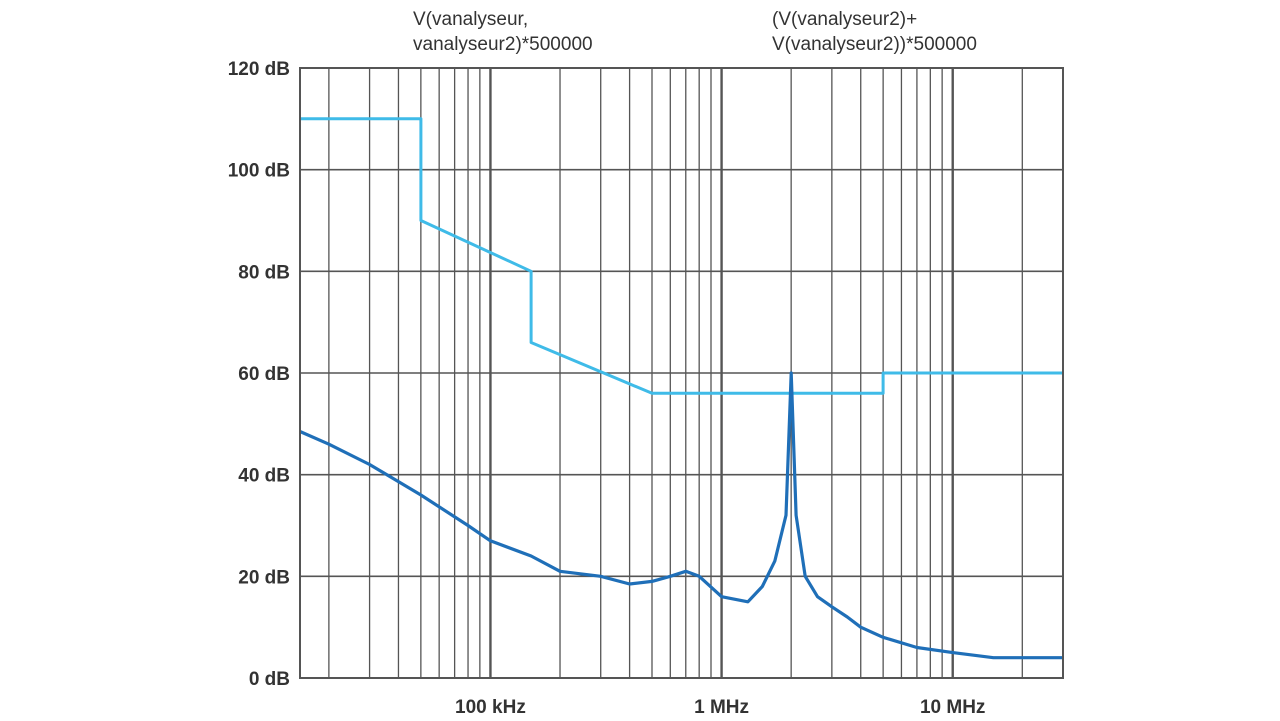  I want to click on x-tick-label-1: 1 MHz, so click(721, 707).